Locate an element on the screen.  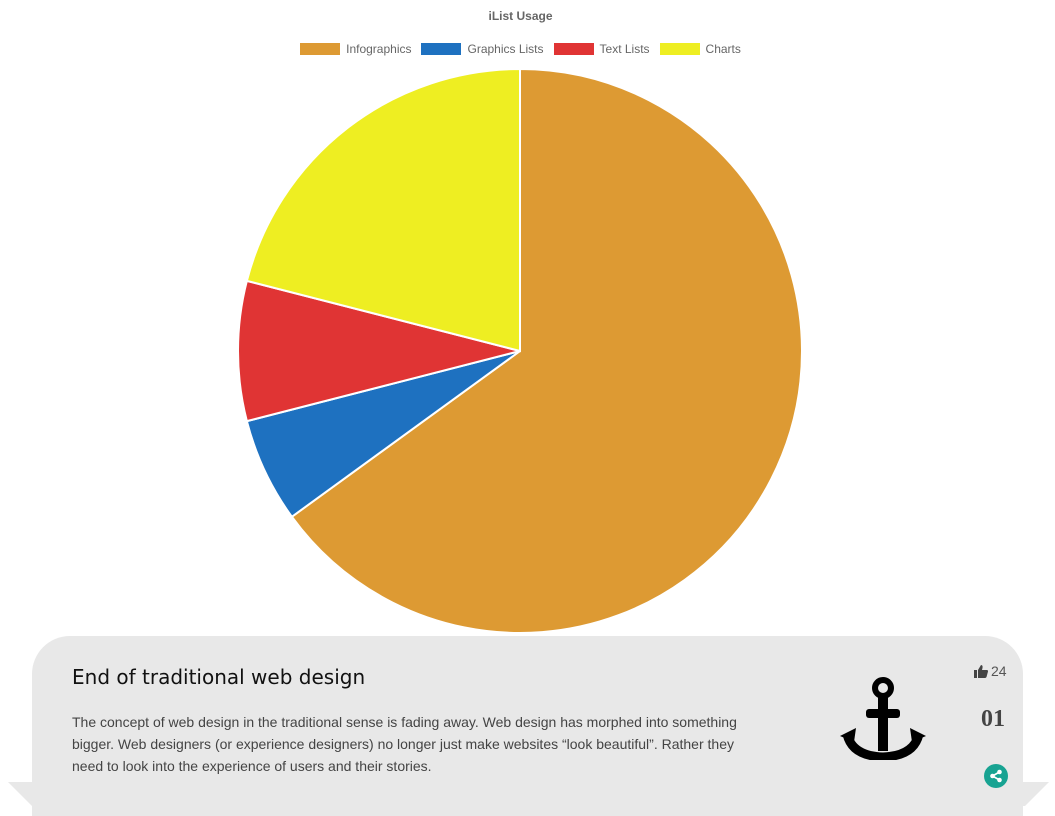
share-icon is located at coordinates (996, 776).